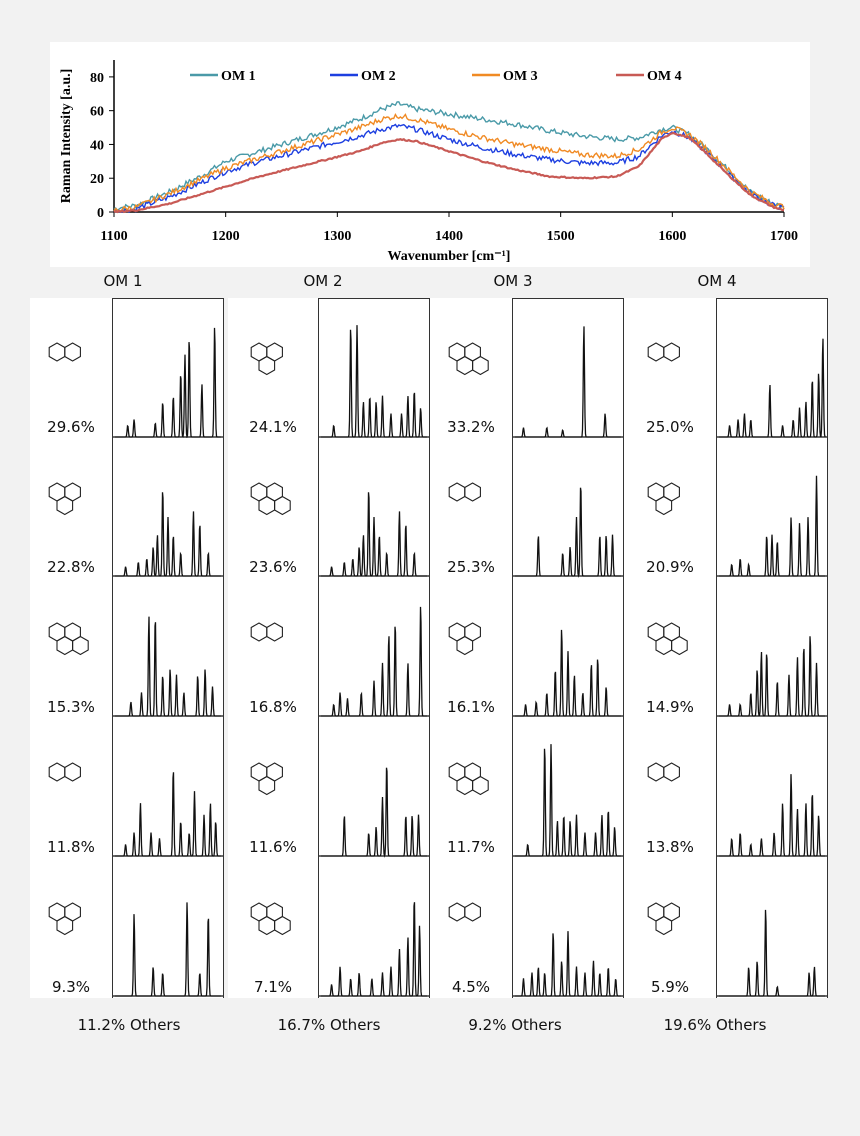 This screenshot has width=860, height=1136. I want to click on component-percent: 14.9%, so click(670, 707).